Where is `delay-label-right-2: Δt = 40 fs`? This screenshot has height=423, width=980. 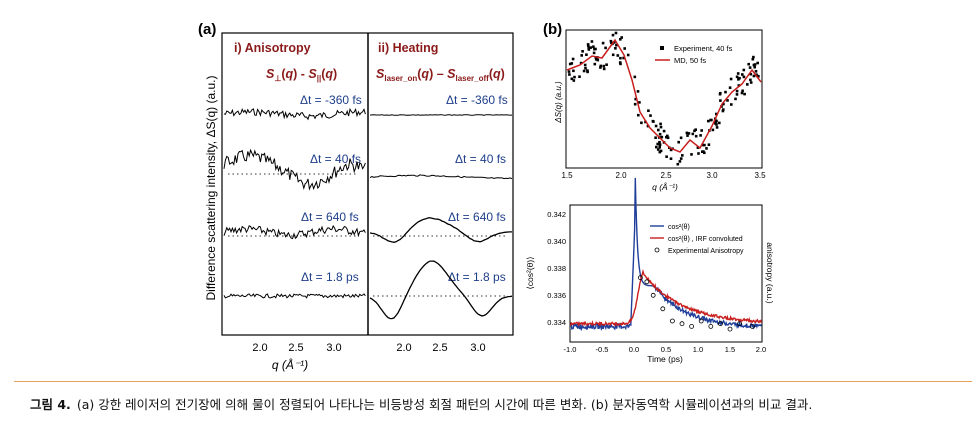 delay-label-right-2: Δt = 40 fs is located at coordinates (480, 159).